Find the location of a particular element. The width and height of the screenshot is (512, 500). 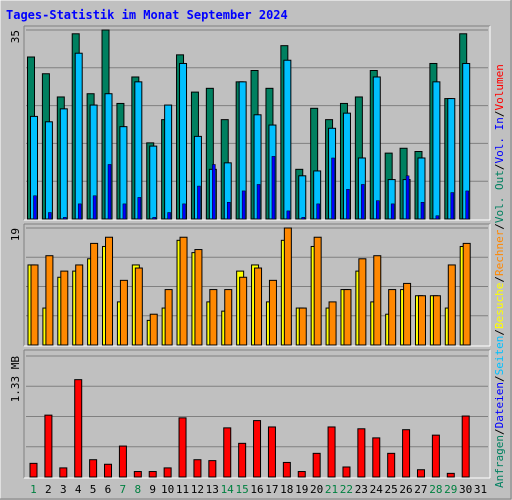

tick-label-day-19: 19 is located at coordinates (301, 489).